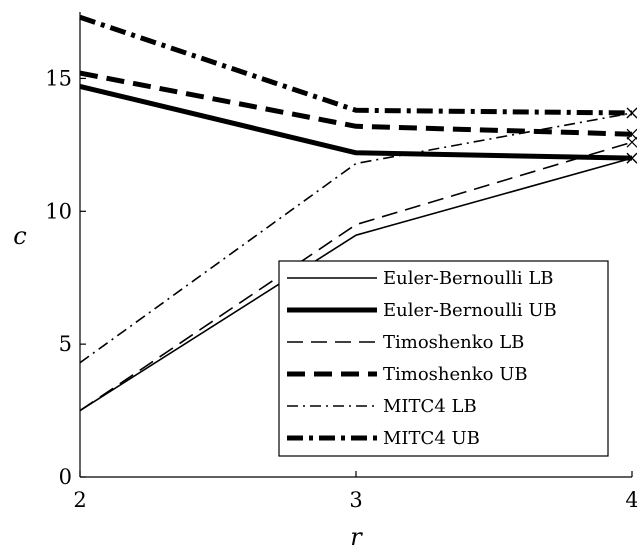  Describe the element at coordinates (65, 344) in the screenshot. I see `y-tick-label: 5` at that location.